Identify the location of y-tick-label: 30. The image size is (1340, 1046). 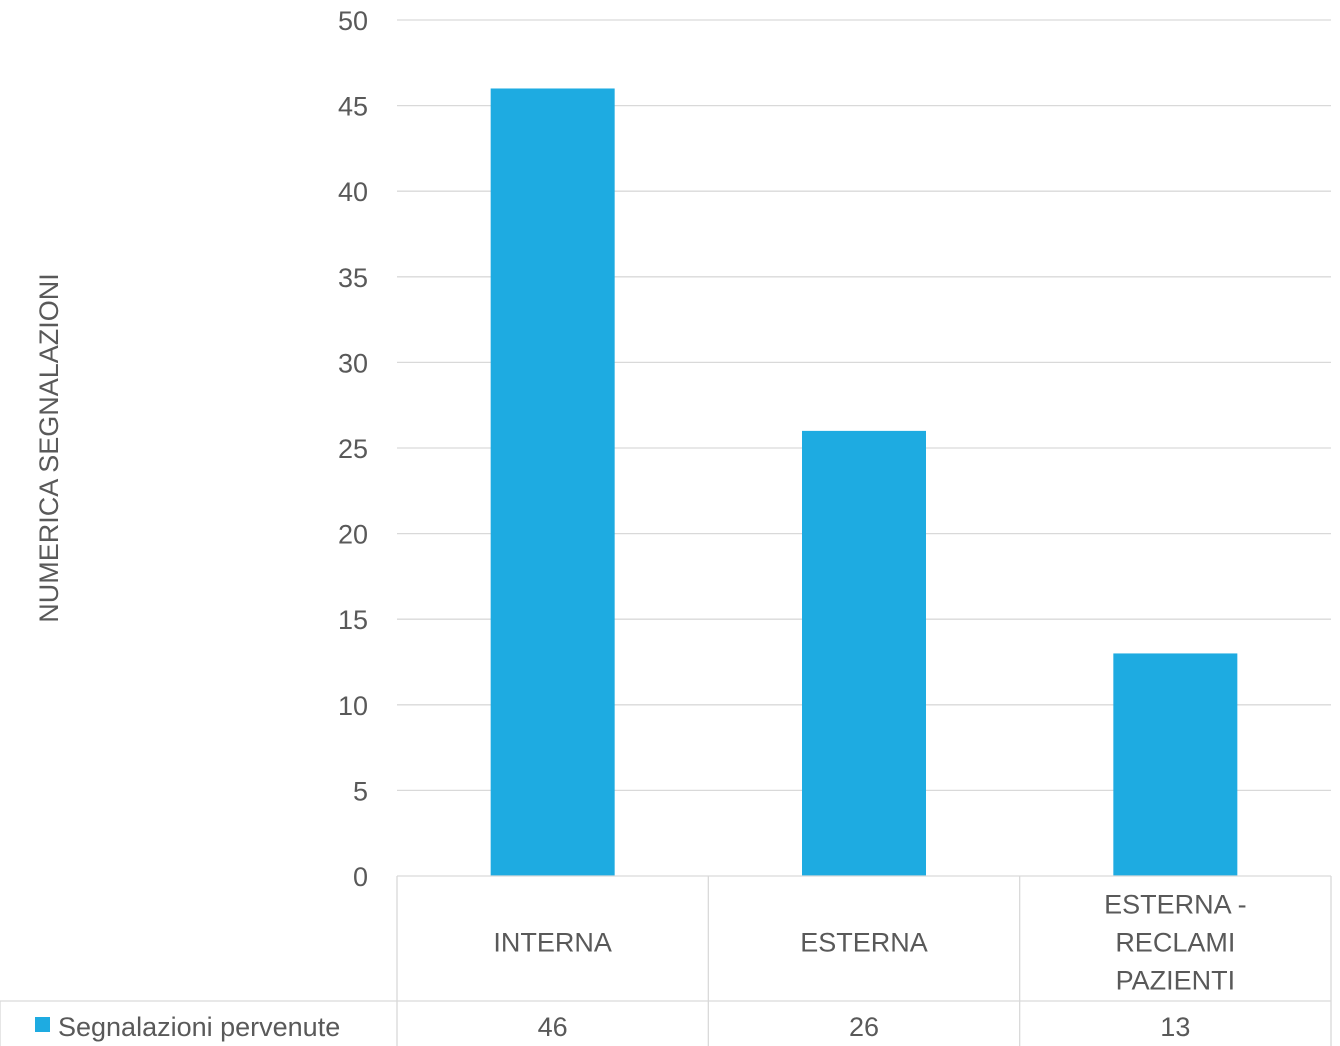
(353, 363).